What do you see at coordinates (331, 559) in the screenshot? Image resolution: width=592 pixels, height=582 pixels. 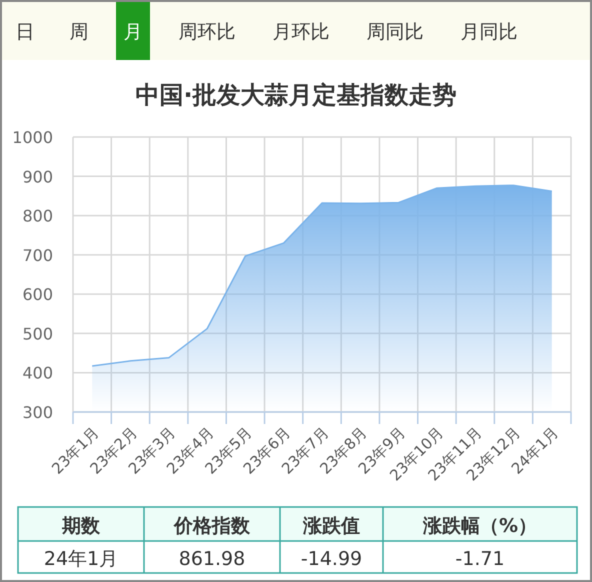 I see `text: -14.99` at bounding box center [331, 559].